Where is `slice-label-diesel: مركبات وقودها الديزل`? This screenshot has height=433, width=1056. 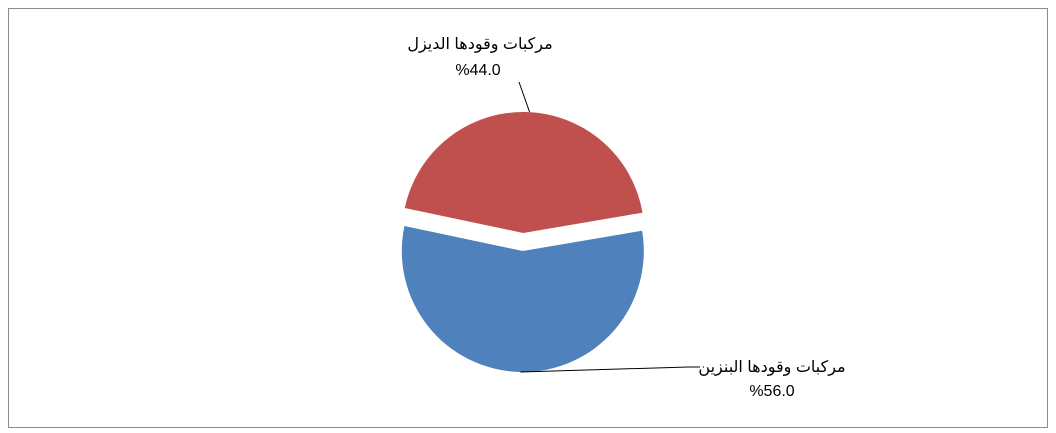 slice-label-diesel: مركبات وقودها الديزل is located at coordinates (479, 45).